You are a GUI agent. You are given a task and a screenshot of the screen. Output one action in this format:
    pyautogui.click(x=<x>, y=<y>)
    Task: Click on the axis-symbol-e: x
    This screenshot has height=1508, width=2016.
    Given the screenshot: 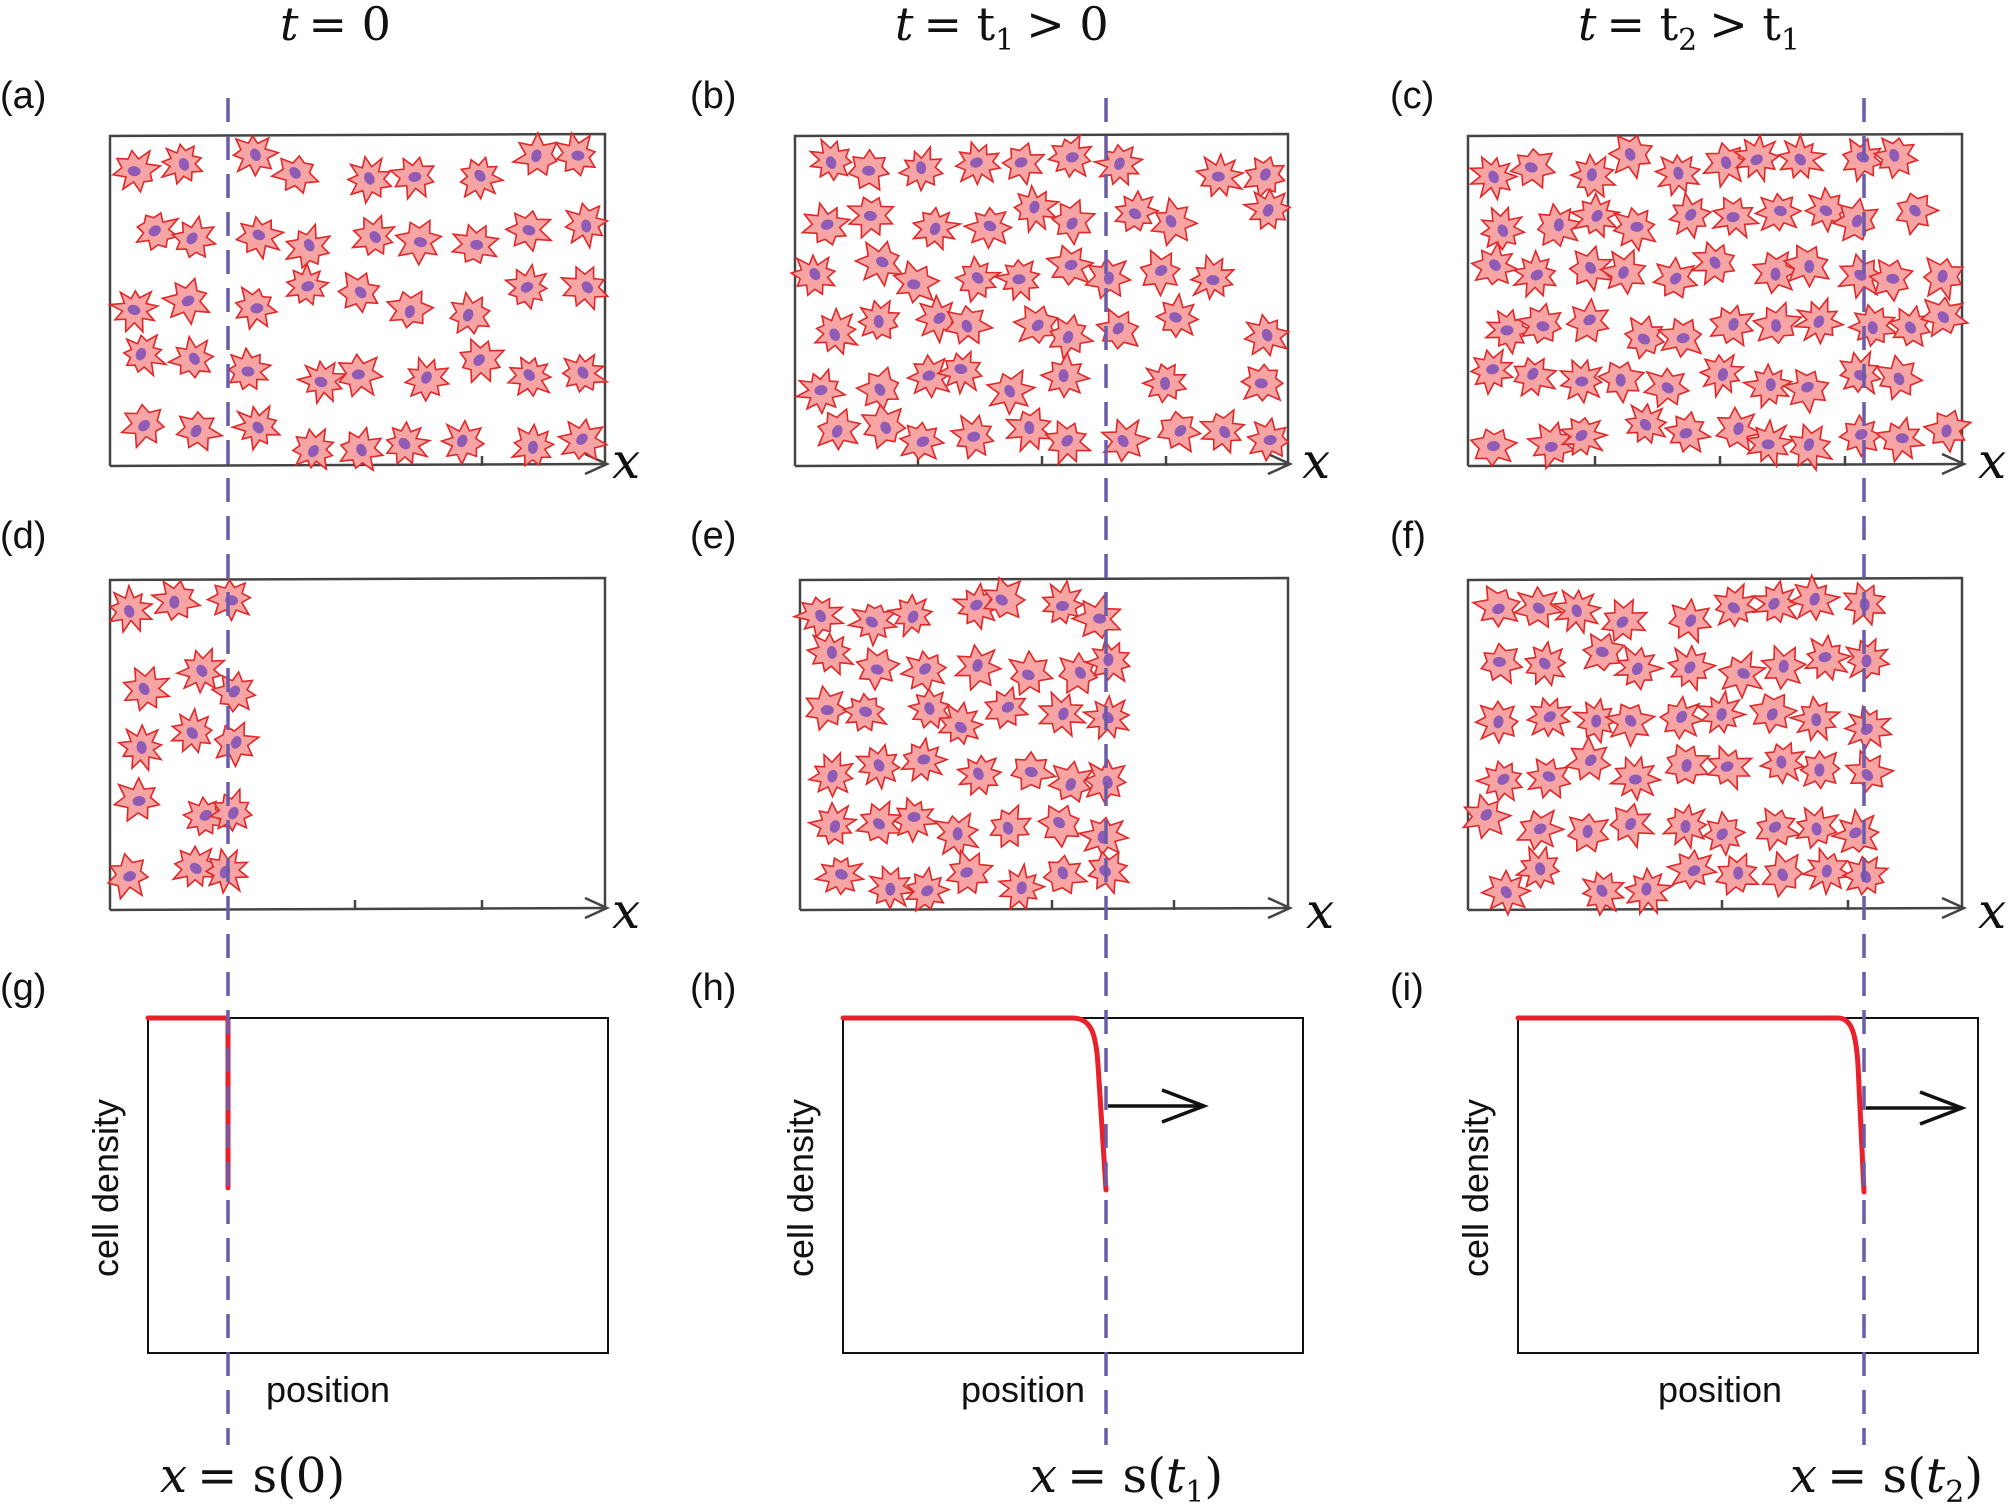 What is the action you would take?
    pyautogui.click(x=1320, y=911)
    